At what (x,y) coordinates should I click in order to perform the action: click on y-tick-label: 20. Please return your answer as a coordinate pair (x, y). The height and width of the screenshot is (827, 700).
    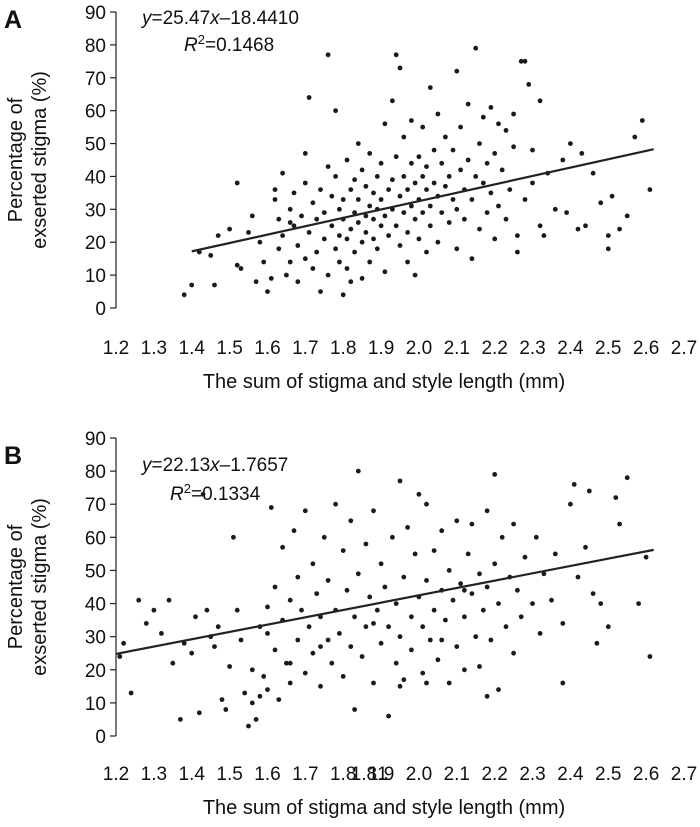
    Looking at the image, I should click on (95, 671).